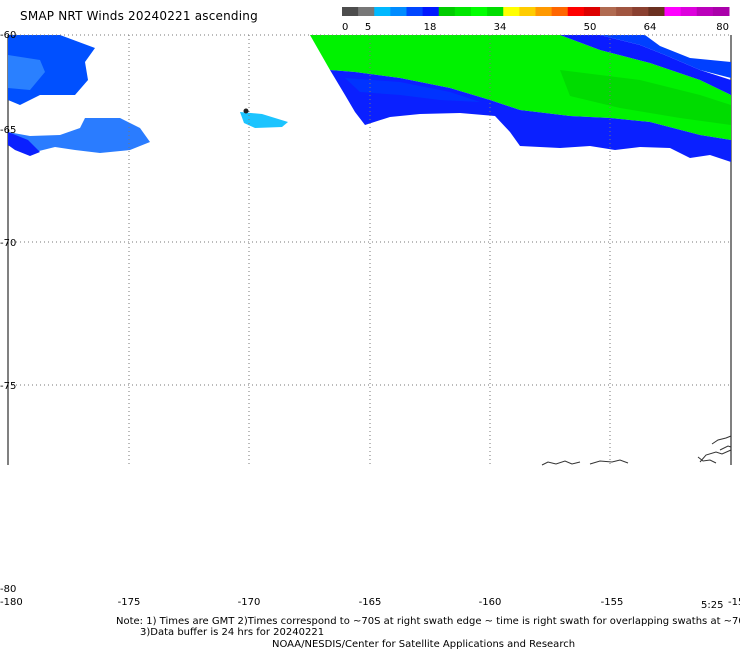 This screenshot has height=650, width=740. I want to click on longitude-label: -150, so click(734, 602).